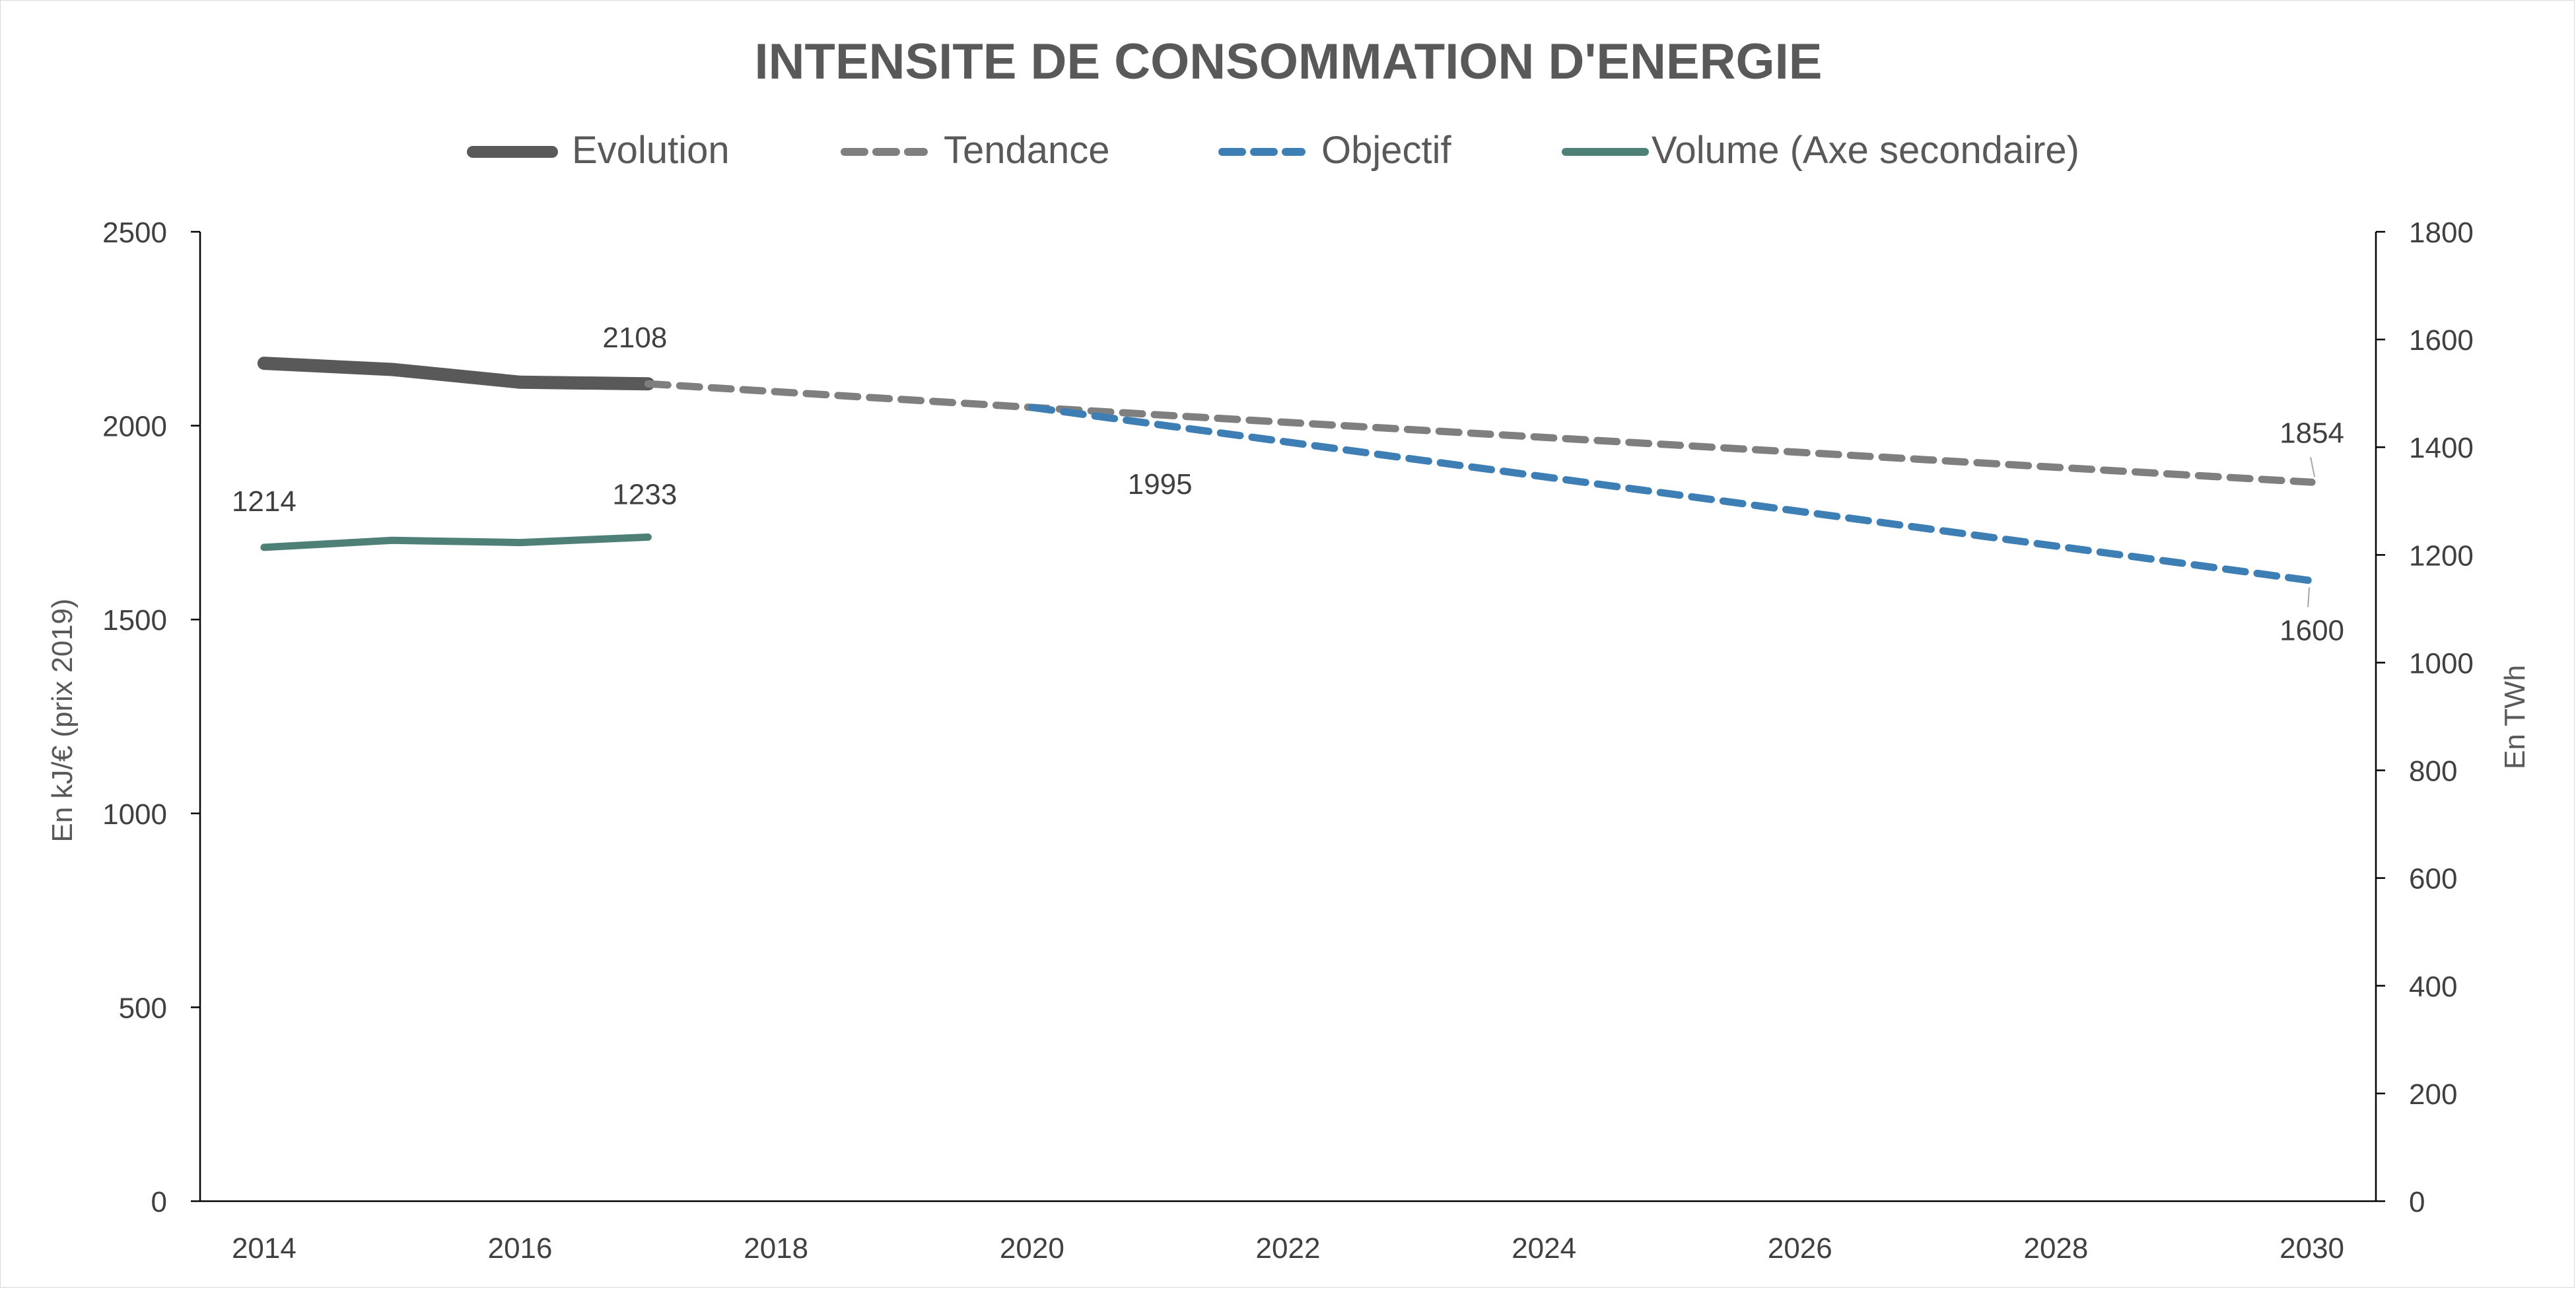 Image resolution: width=2576 pixels, height=1289 pixels. I want to click on legend-item-volume-axe-secondaire: Volume (Axe secondaire), so click(1820, 150).